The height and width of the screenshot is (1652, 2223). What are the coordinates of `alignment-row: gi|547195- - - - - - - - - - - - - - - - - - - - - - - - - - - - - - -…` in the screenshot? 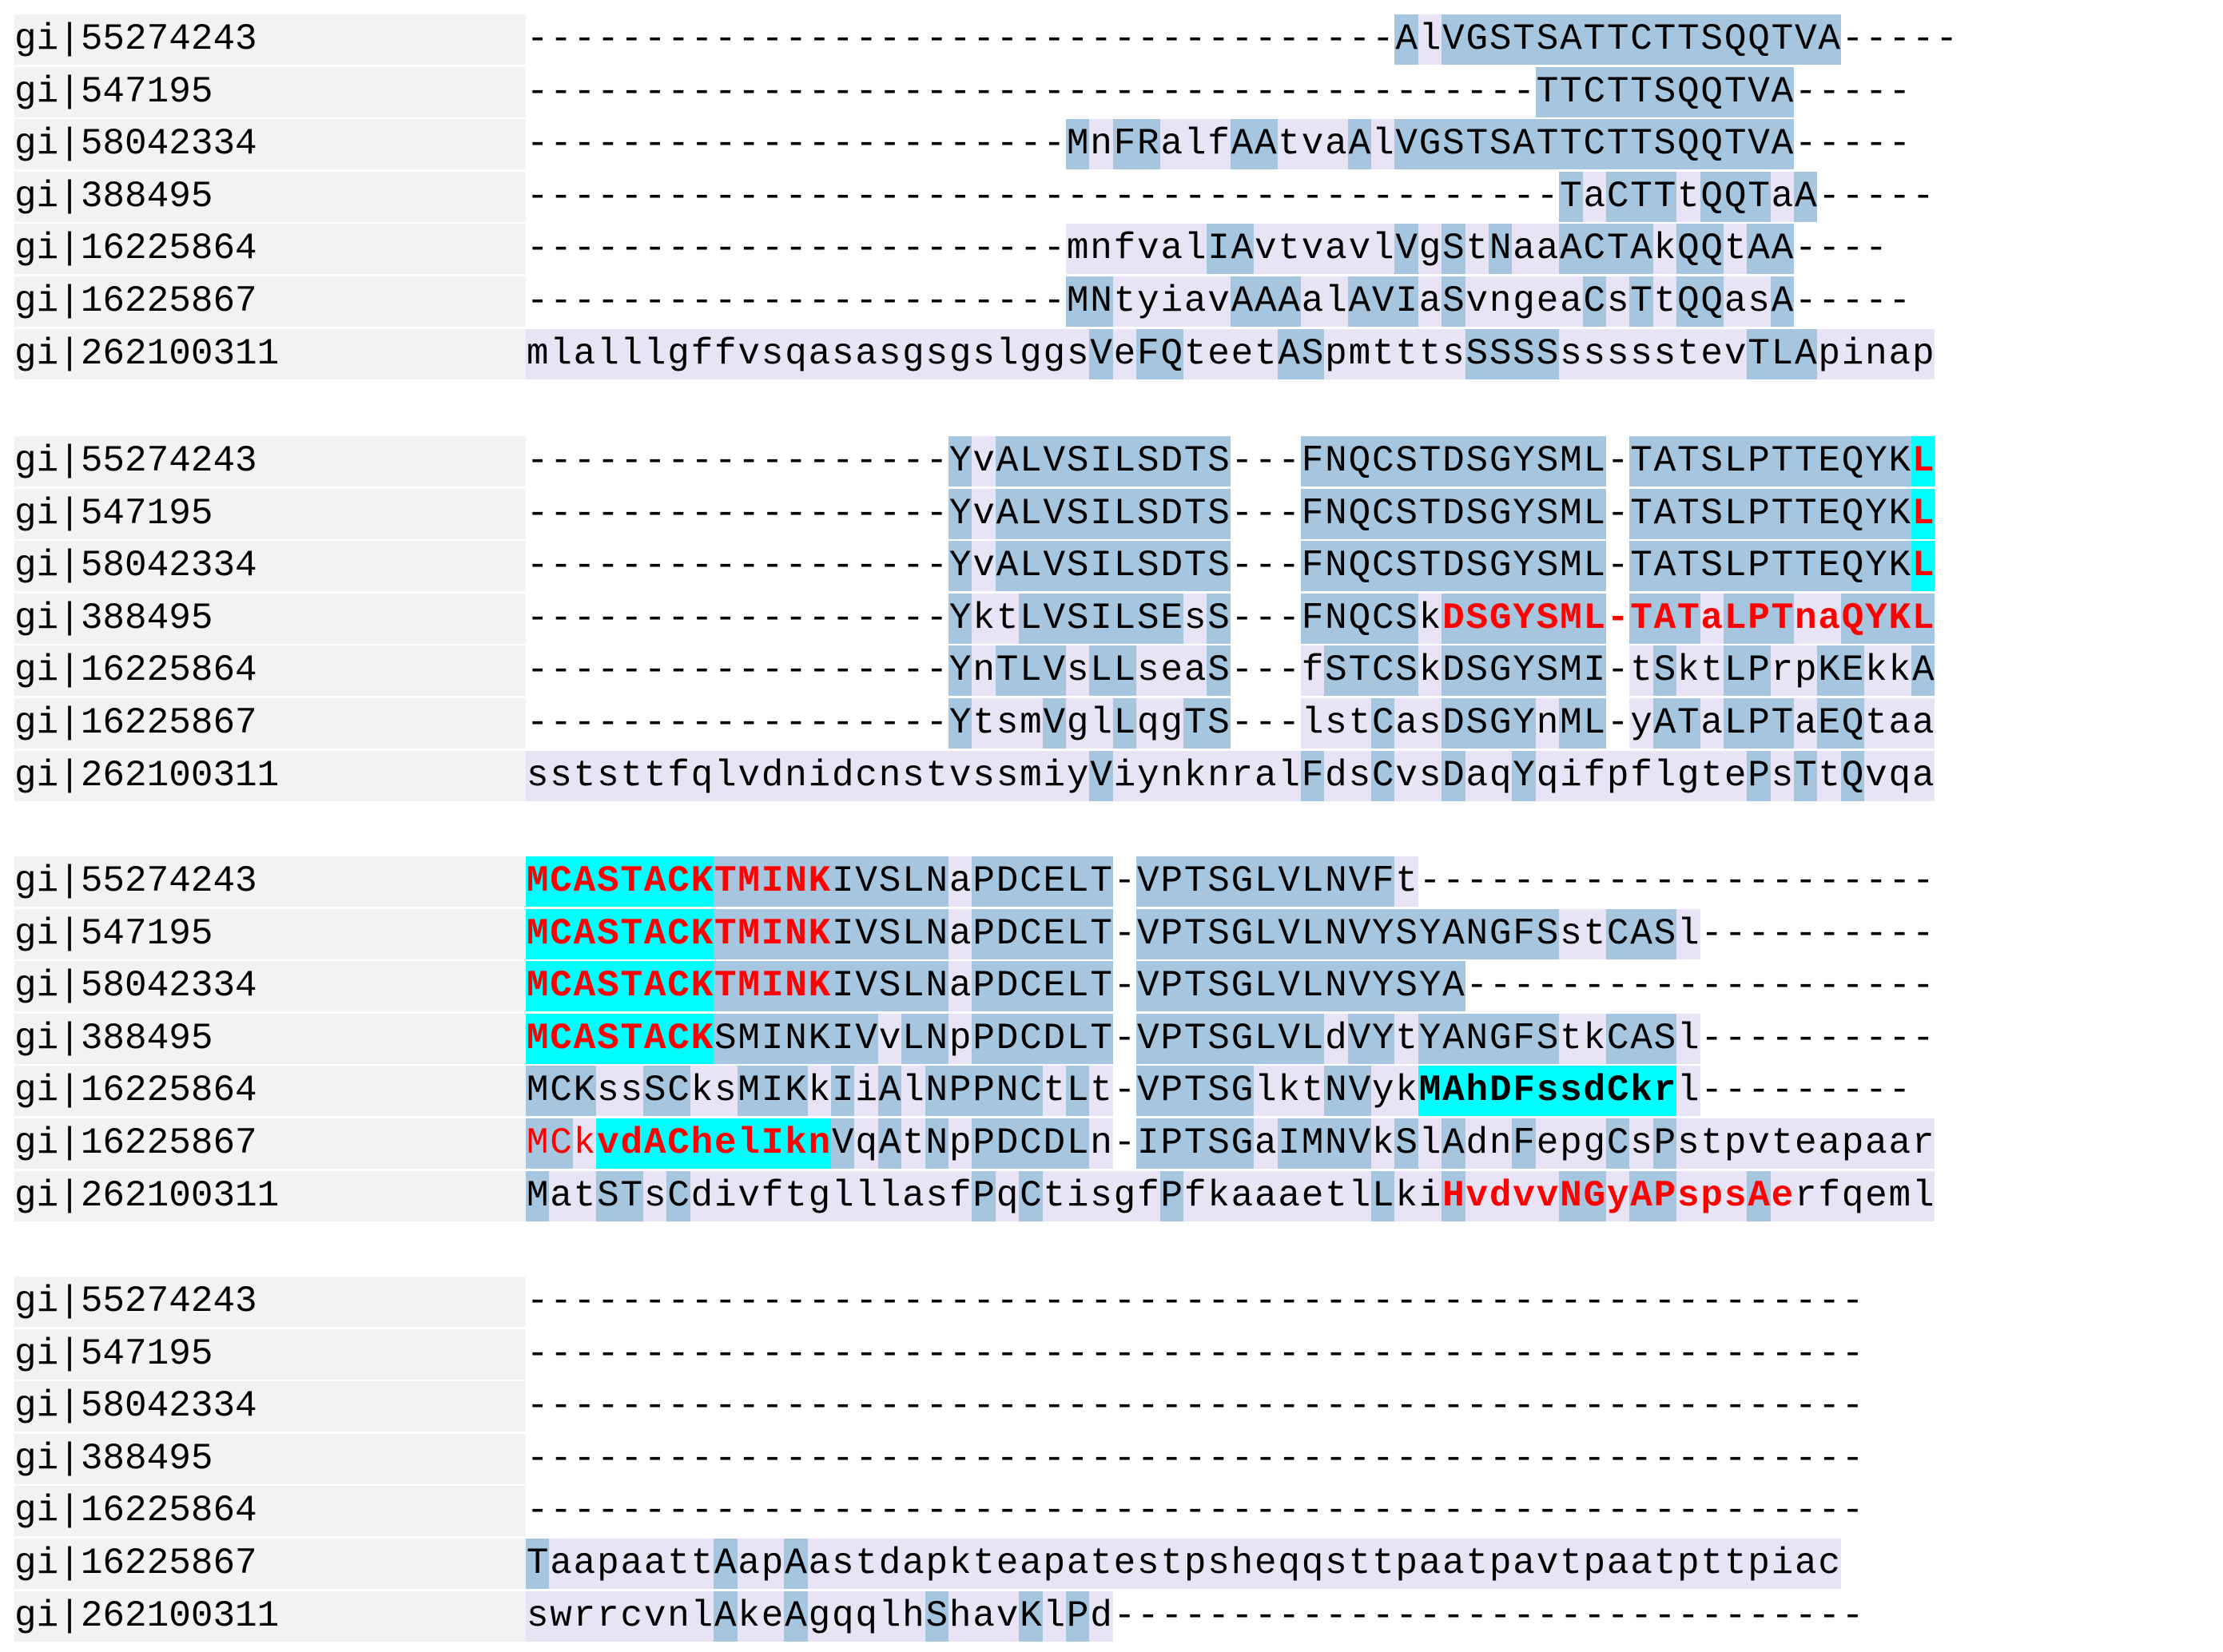 It's located at (1111, 1354).